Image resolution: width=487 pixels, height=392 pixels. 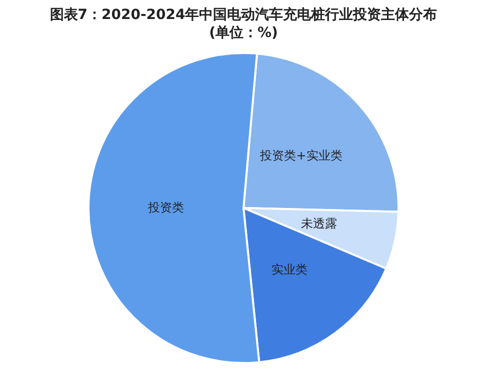 I want to click on slice-label: 投资类+实业类, so click(x=300, y=155).